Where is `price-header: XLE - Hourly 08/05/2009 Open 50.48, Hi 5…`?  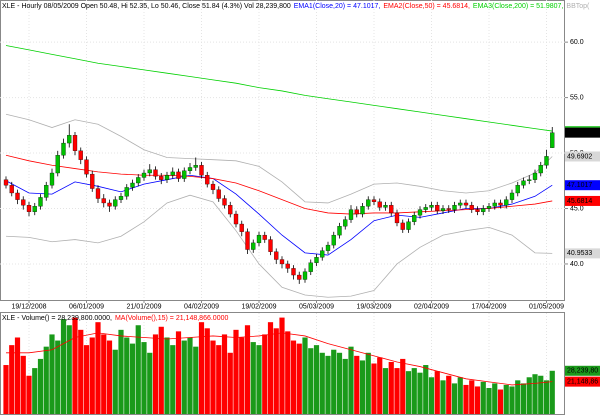
price-header: XLE - Hourly 08/05/2009 Open 50.48, Hi 5… is located at coordinates (296, 6).